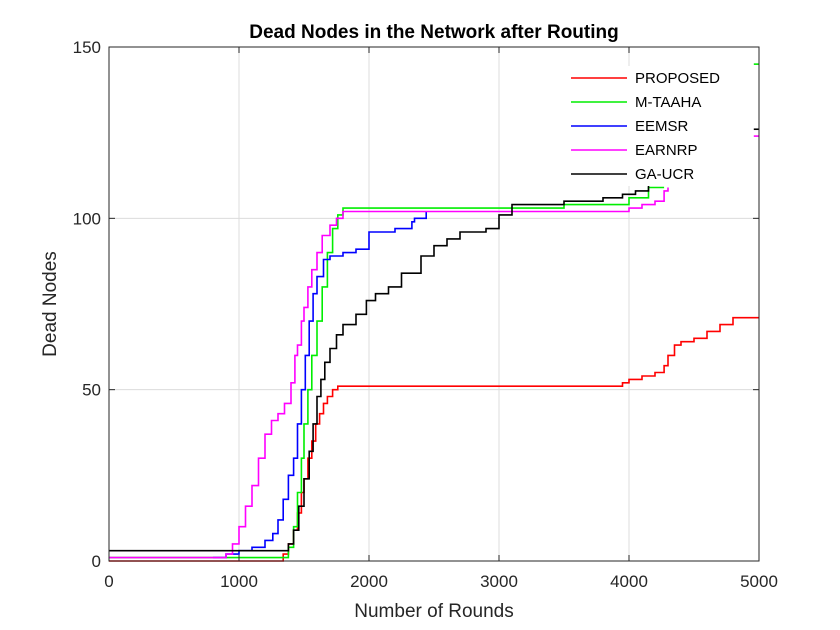 This screenshot has height=630, width=840. What do you see at coordinates (433, 611) in the screenshot?
I see `x-axis-label: Number of Rounds` at bounding box center [433, 611].